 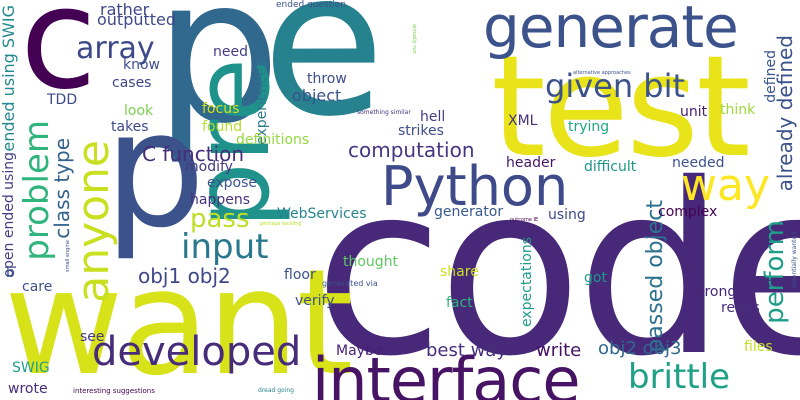 What do you see at coordinates (209, 167) in the screenshot?
I see `word-modify: modify` at bounding box center [209, 167].